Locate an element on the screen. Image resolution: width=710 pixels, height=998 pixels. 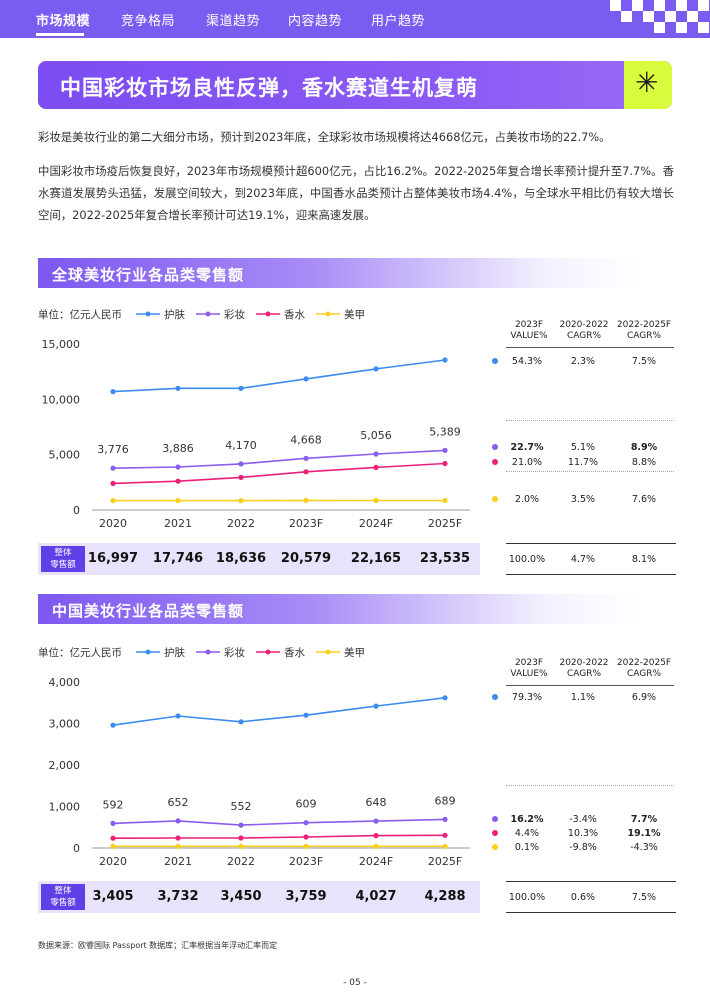
total-value: 4,288 is located at coordinates (445, 896).